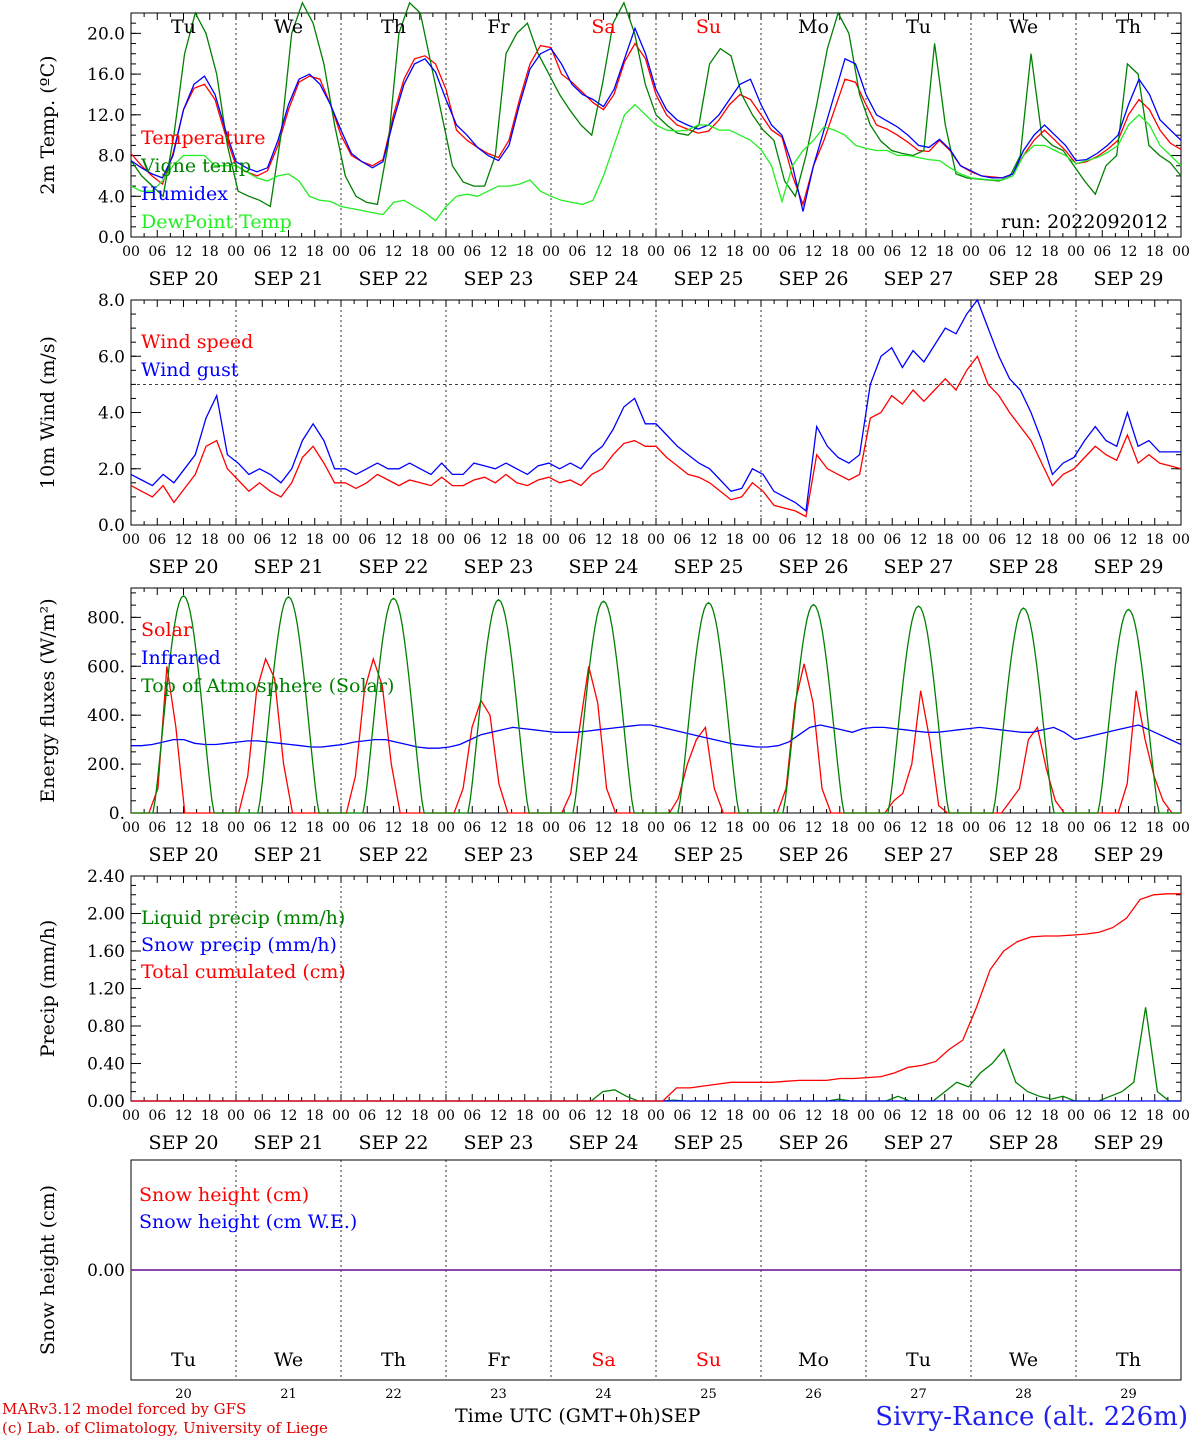 This screenshot has width=1194, height=1440. What do you see at coordinates (184, 1143) in the screenshot?
I see `date-label: SEP 20` at bounding box center [184, 1143].